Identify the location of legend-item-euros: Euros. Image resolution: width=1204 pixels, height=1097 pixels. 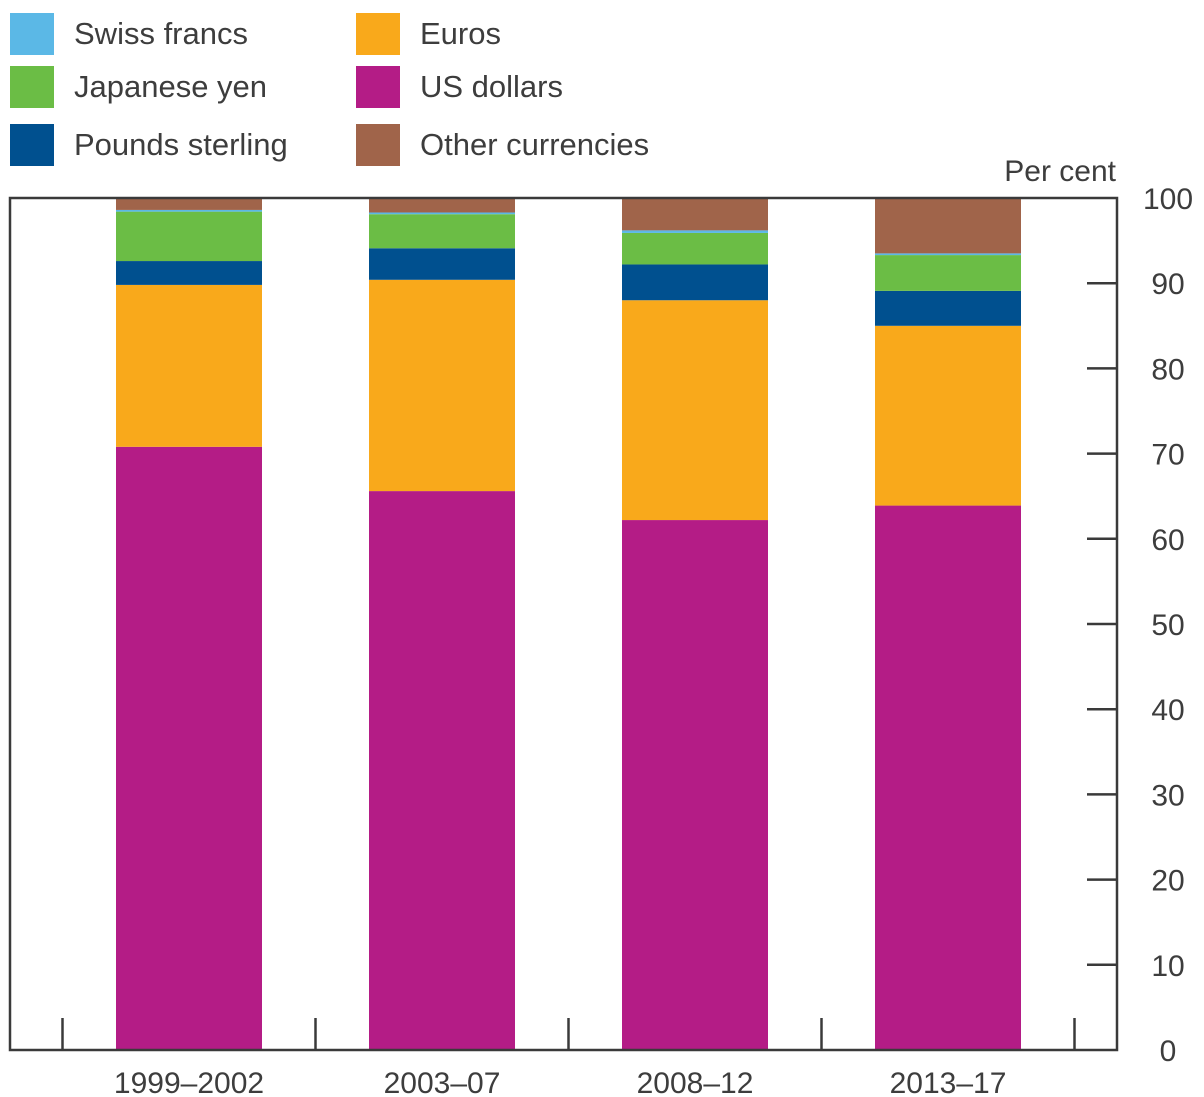
(428, 34).